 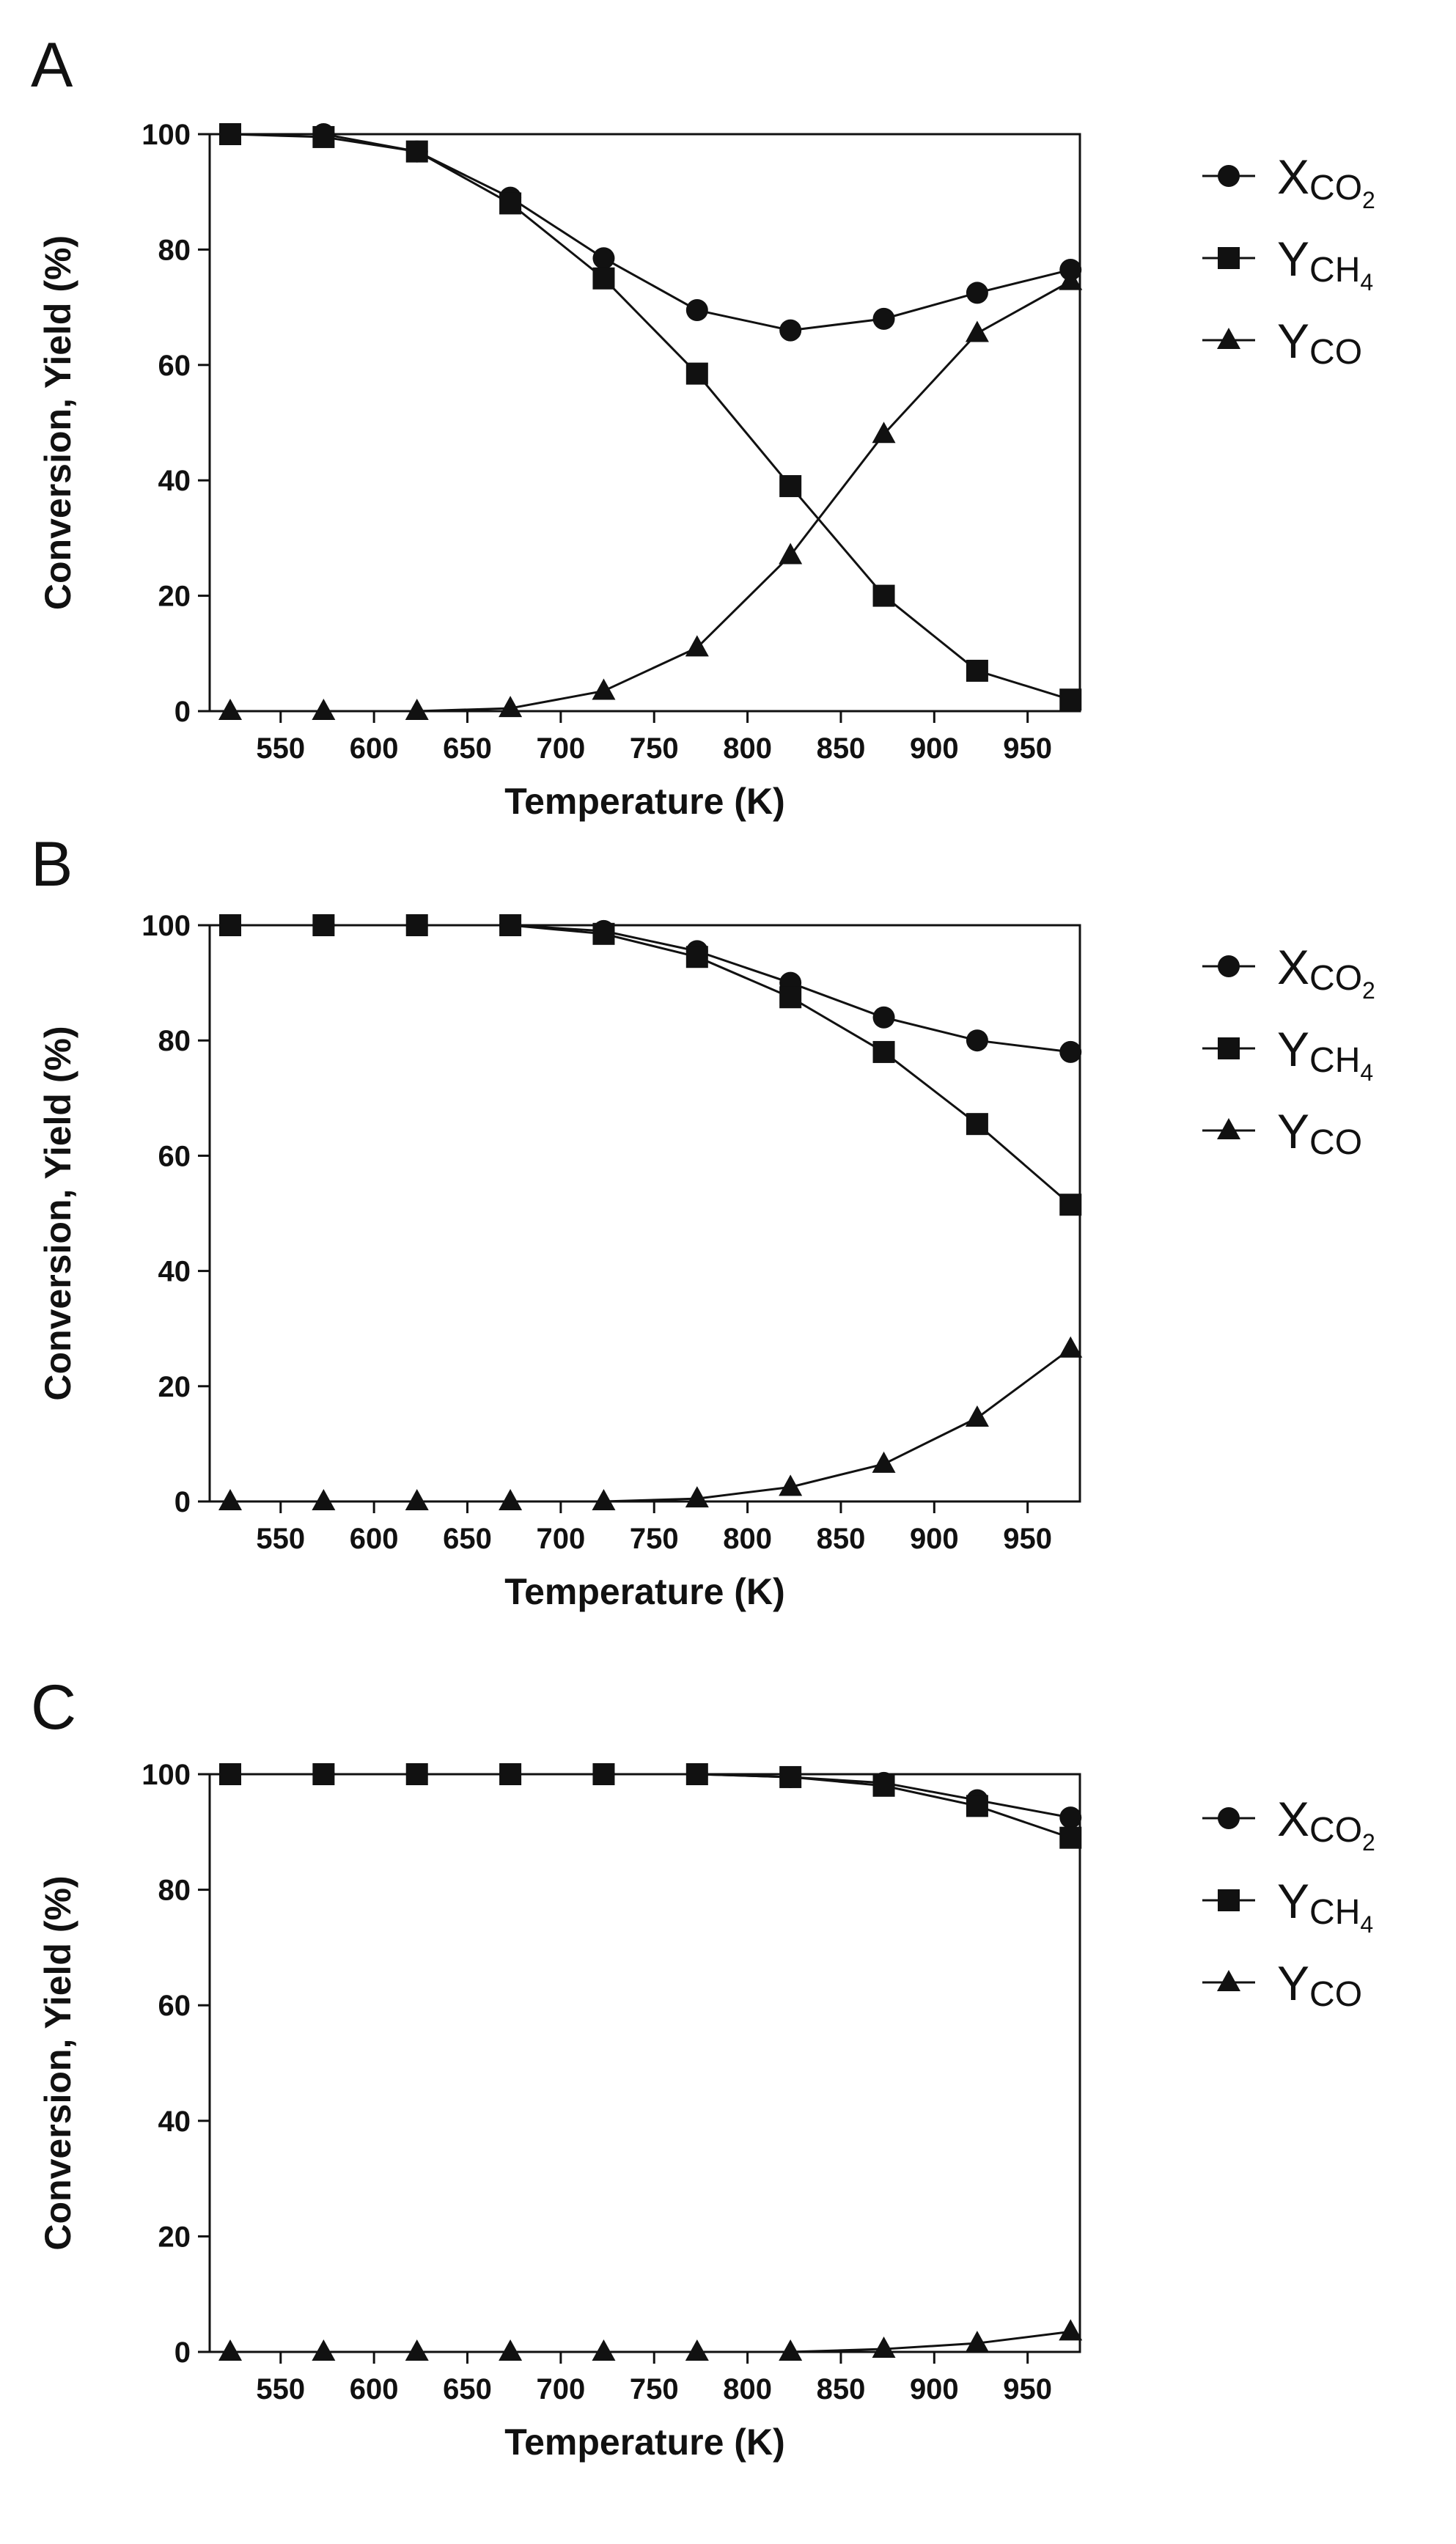 I want to click on legend-marker-y-co, so click(x=1228, y=1980).